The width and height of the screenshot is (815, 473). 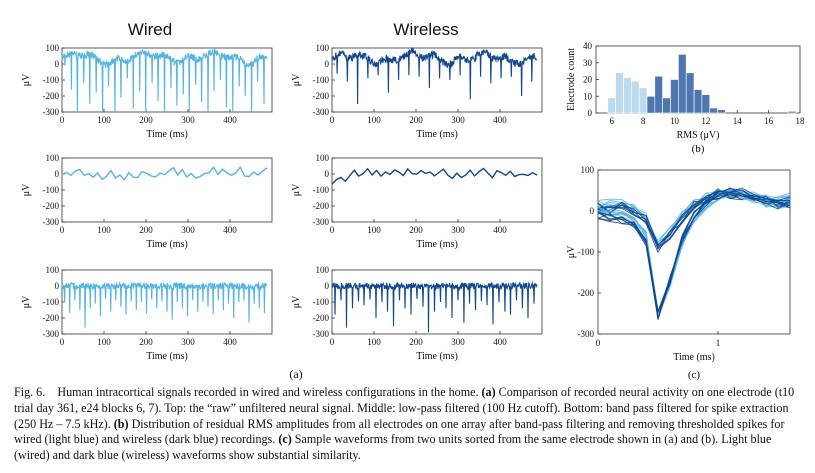 What do you see at coordinates (738, 121) in the screenshot?
I see `x-tick-label: 14` at bounding box center [738, 121].